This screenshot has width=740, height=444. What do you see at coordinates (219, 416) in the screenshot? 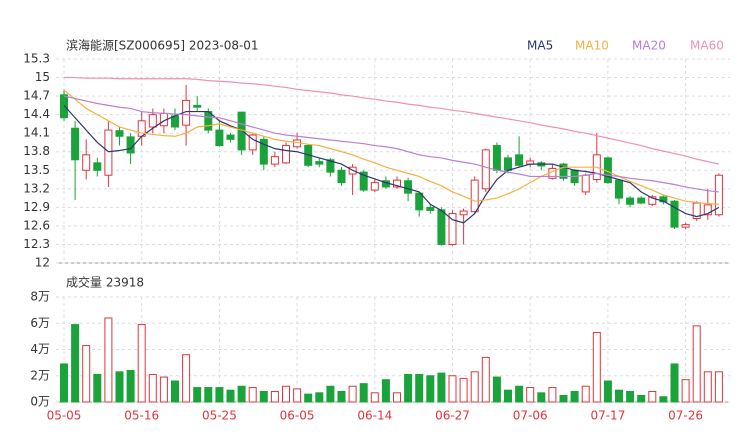
I see `x-tick-label: 05-25` at bounding box center [219, 416].